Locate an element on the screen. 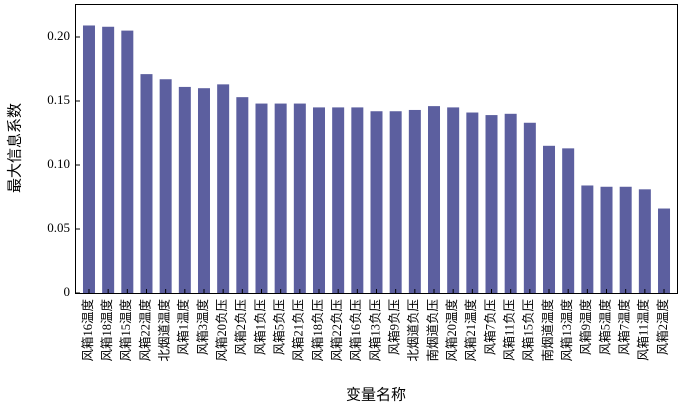 Image resolution: width=700 pixels, height=407 pixels. x-tick-label: 风箱9负压 is located at coordinates (394, 327).